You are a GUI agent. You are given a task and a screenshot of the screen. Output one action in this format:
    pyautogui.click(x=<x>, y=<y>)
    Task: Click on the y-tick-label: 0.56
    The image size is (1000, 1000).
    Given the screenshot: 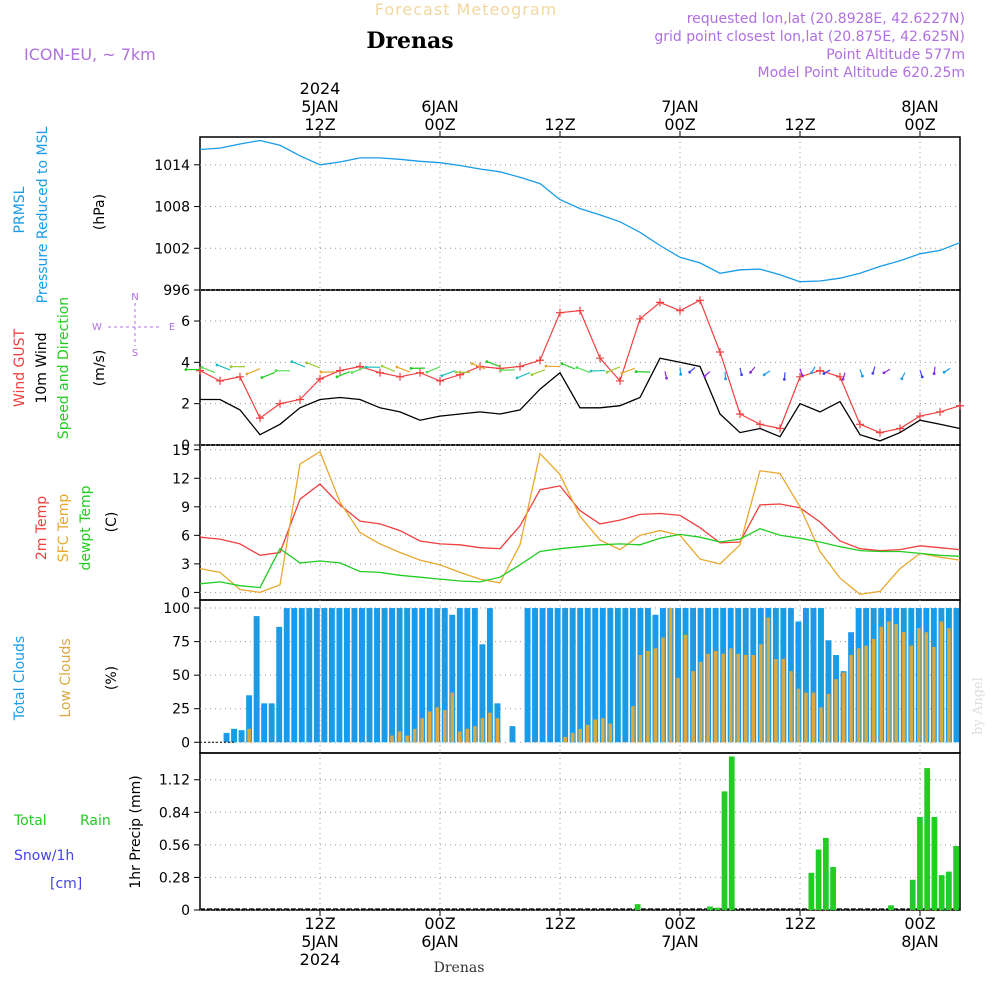 What is the action you would take?
    pyautogui.click(x=174, y=846)
    